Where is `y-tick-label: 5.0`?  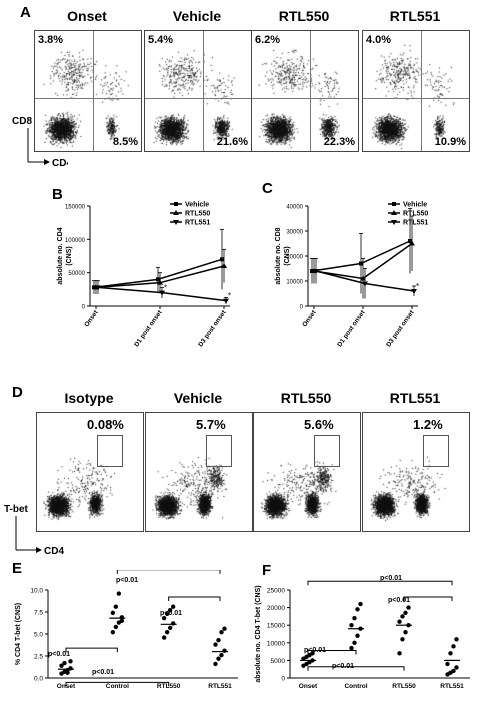
y-tick-label: 5.0 is located at coordinates (38, 635).